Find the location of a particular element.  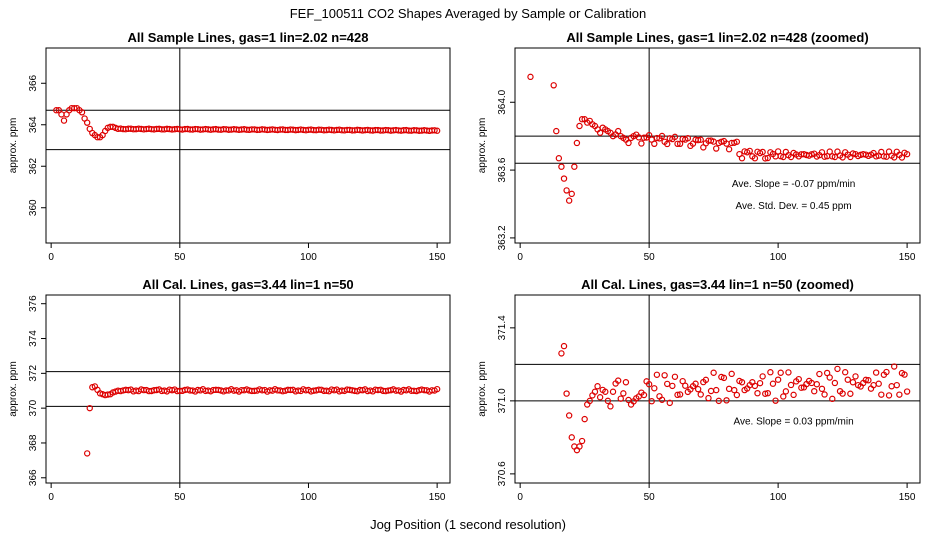

y-tick-label: 376 is located at coordinates (33, 303).